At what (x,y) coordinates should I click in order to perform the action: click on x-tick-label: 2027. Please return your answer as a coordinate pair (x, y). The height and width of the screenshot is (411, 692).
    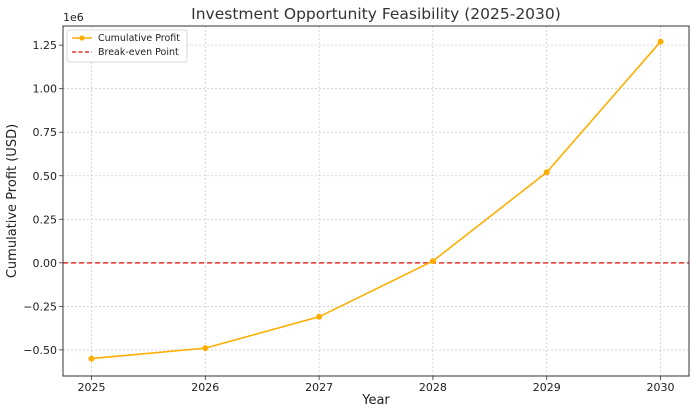
    Looking at the image, I should click on (319, 387).